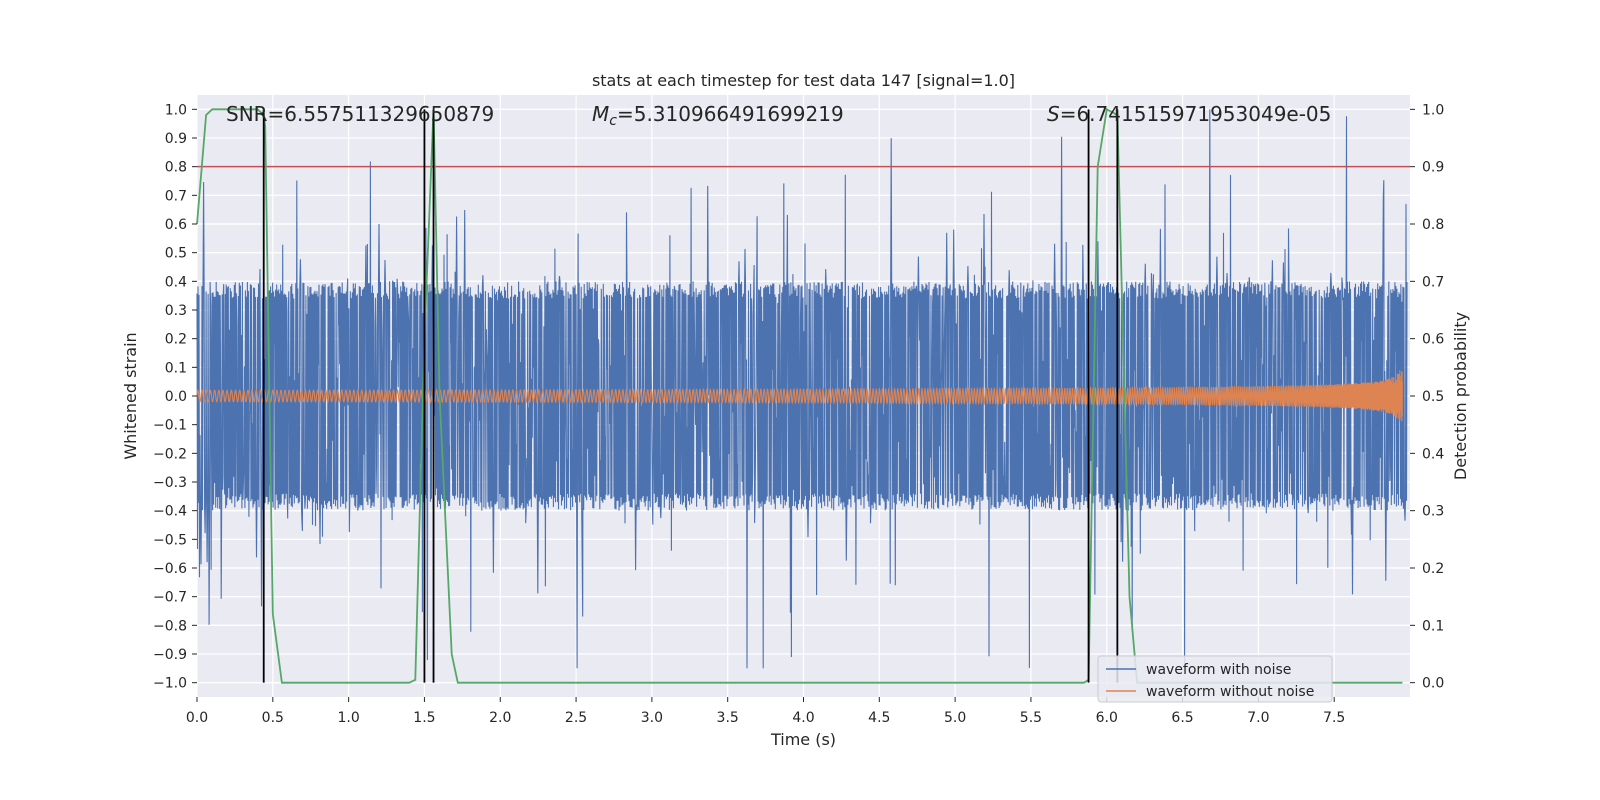  Describe the element at coordinates (1053, 114) in the screenshot. I see `s-symbol: S` at that location.